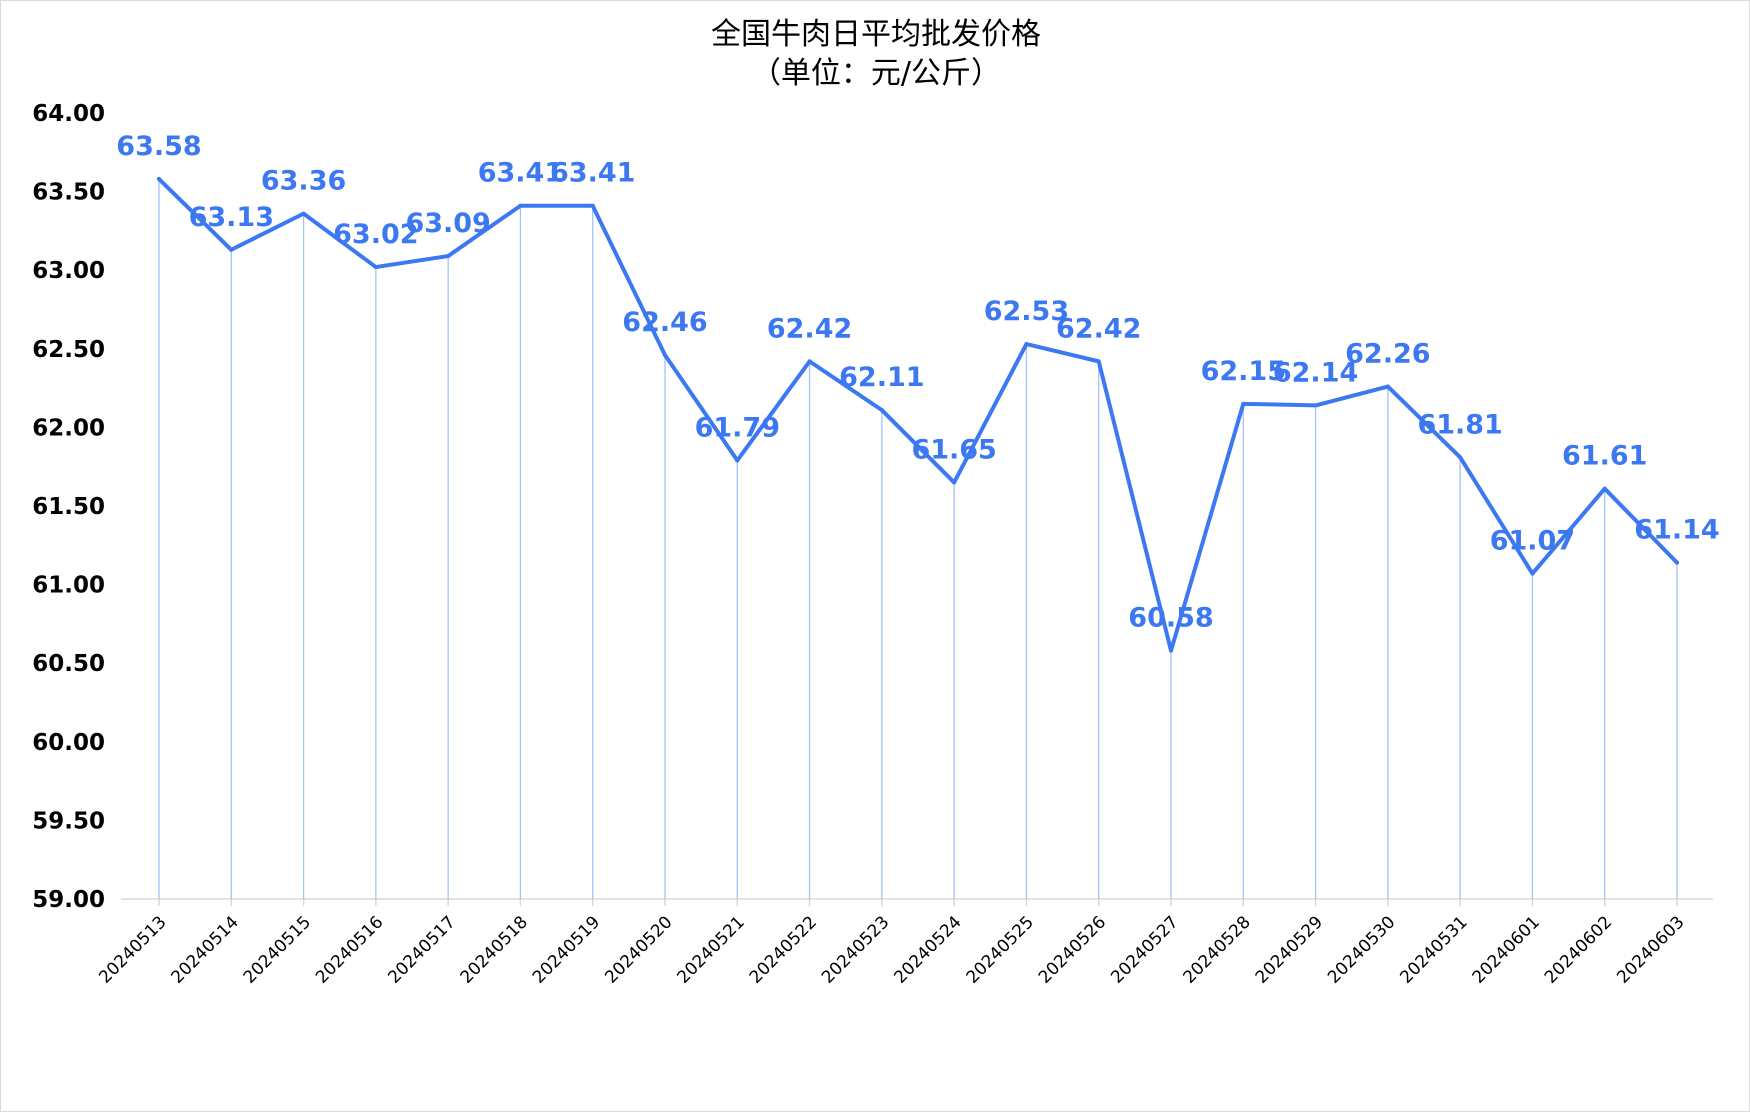 This screenshot has height=1112, width=1750. I want to click on x-tick-label: 20240521, so click(710, 949).